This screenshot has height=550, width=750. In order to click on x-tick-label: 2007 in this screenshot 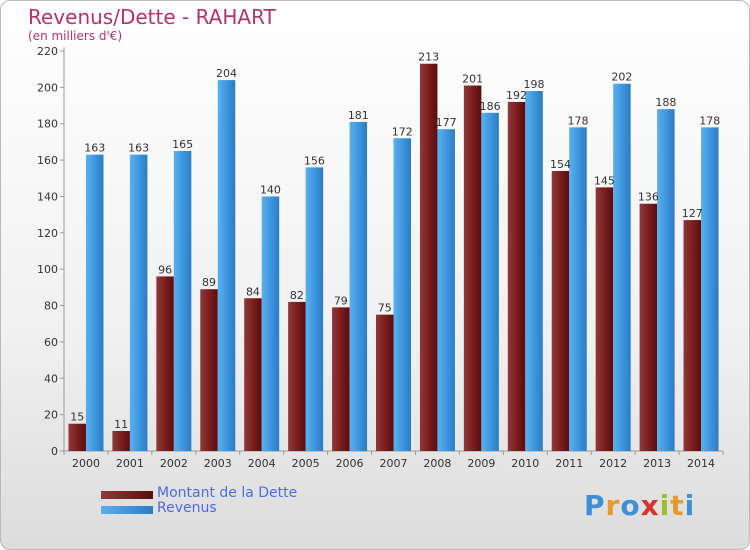, I will do `click(394, 463)`.